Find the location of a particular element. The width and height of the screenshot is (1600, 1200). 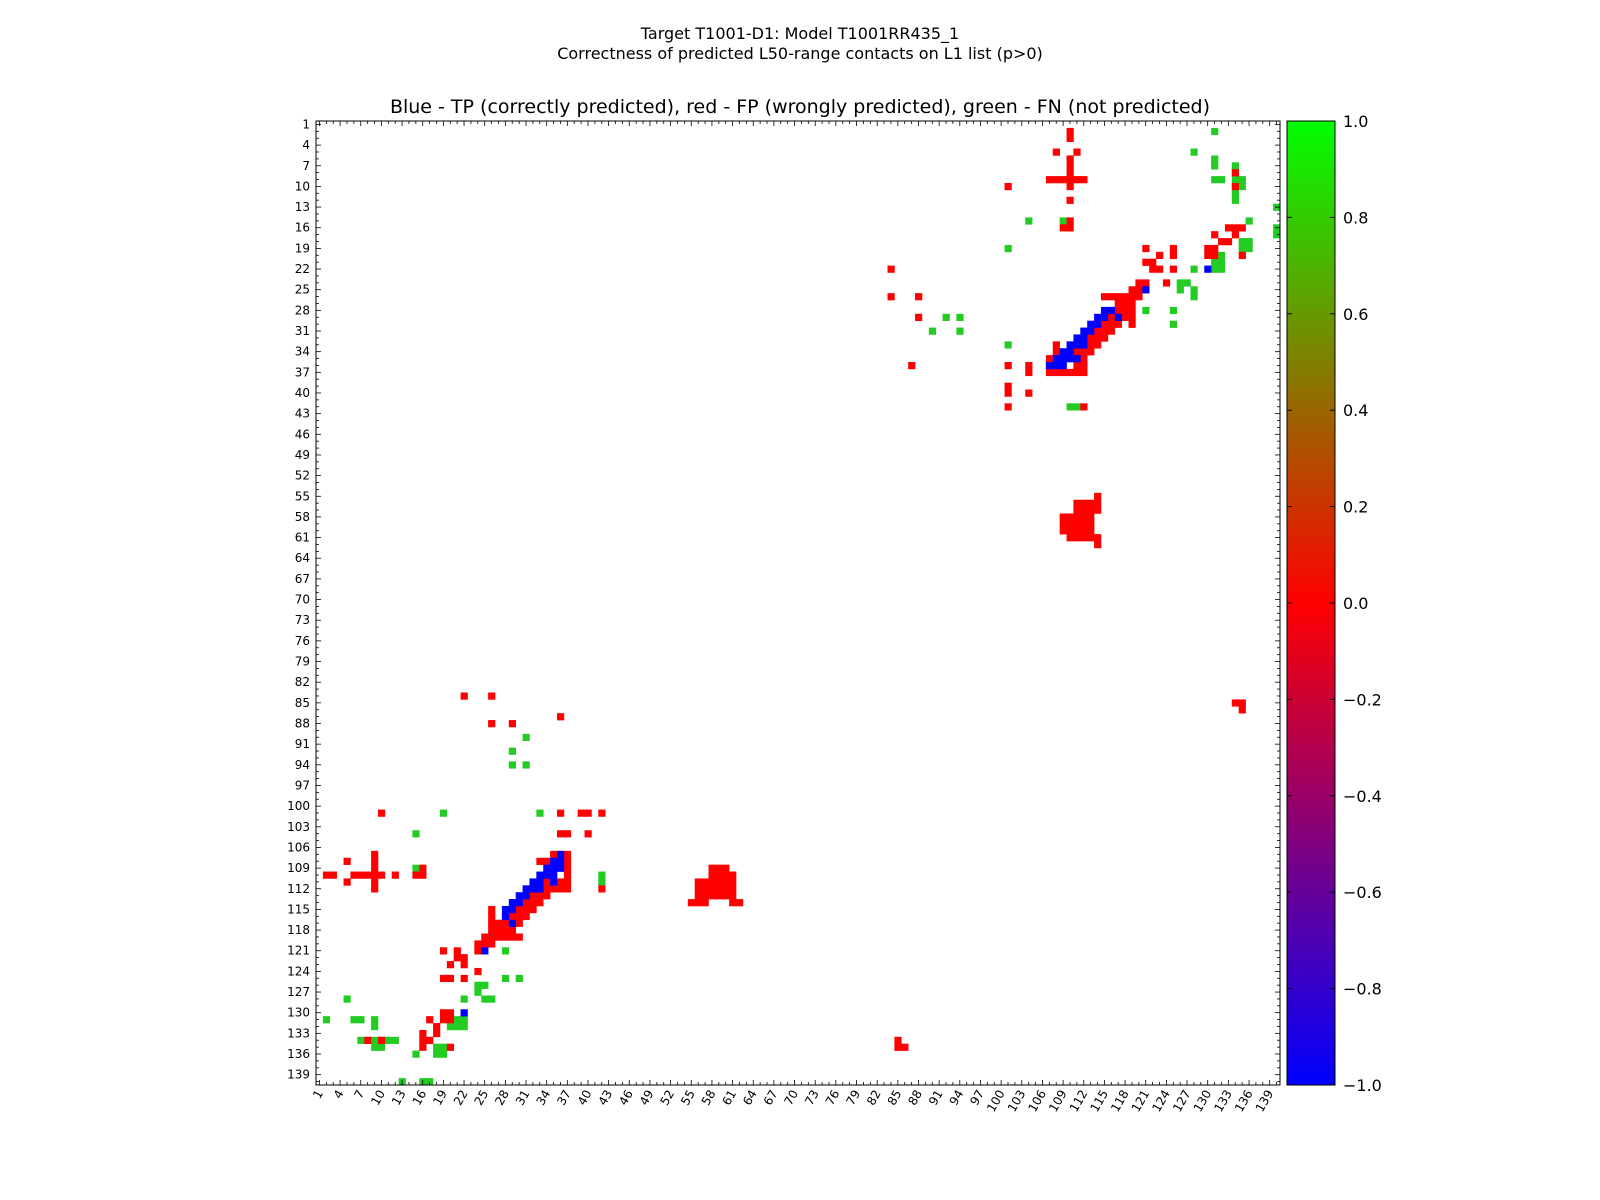

x-tick-label: 139 is located at coordinates (1265, 1101).